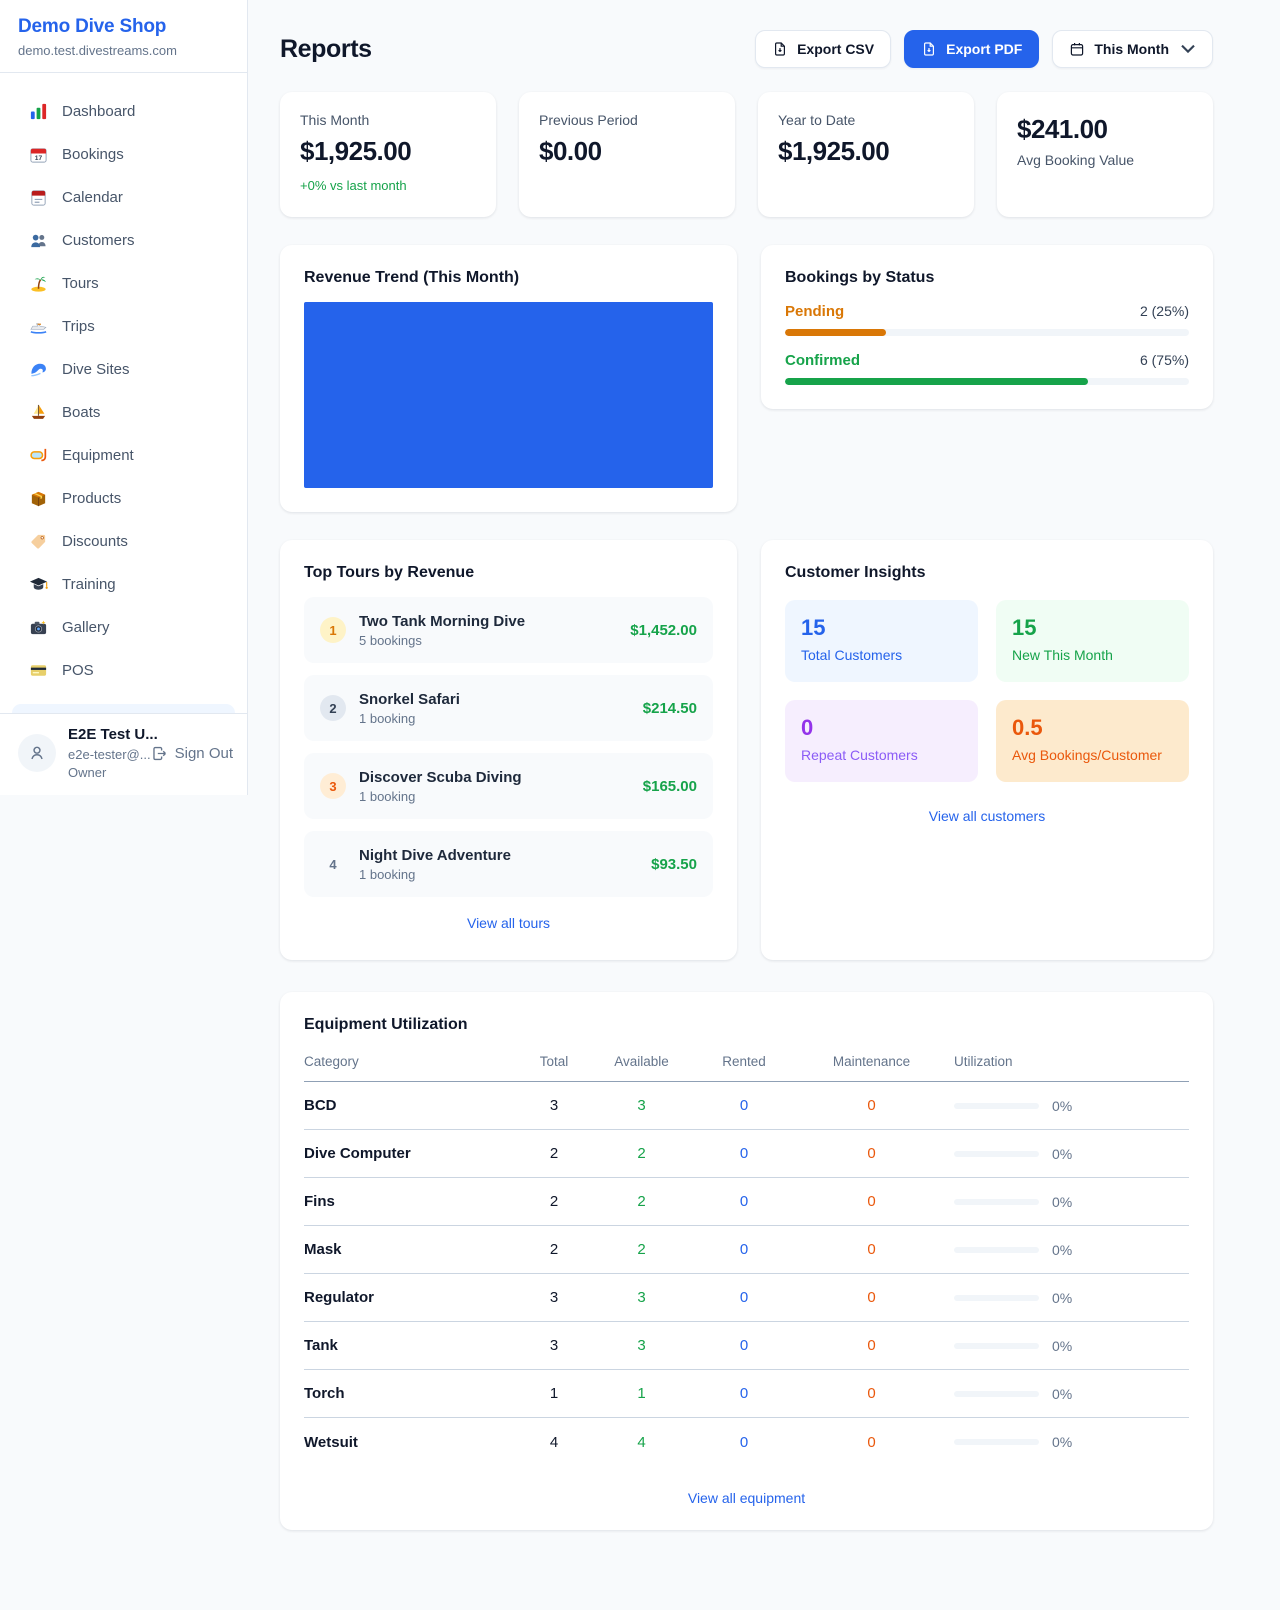 The width and height of the screenshot is (1280, 1610). What do you see at coordinates (321, 1345) in the screenshot?
I see `cell-category: Tank` at bounding box center [321, 1345].